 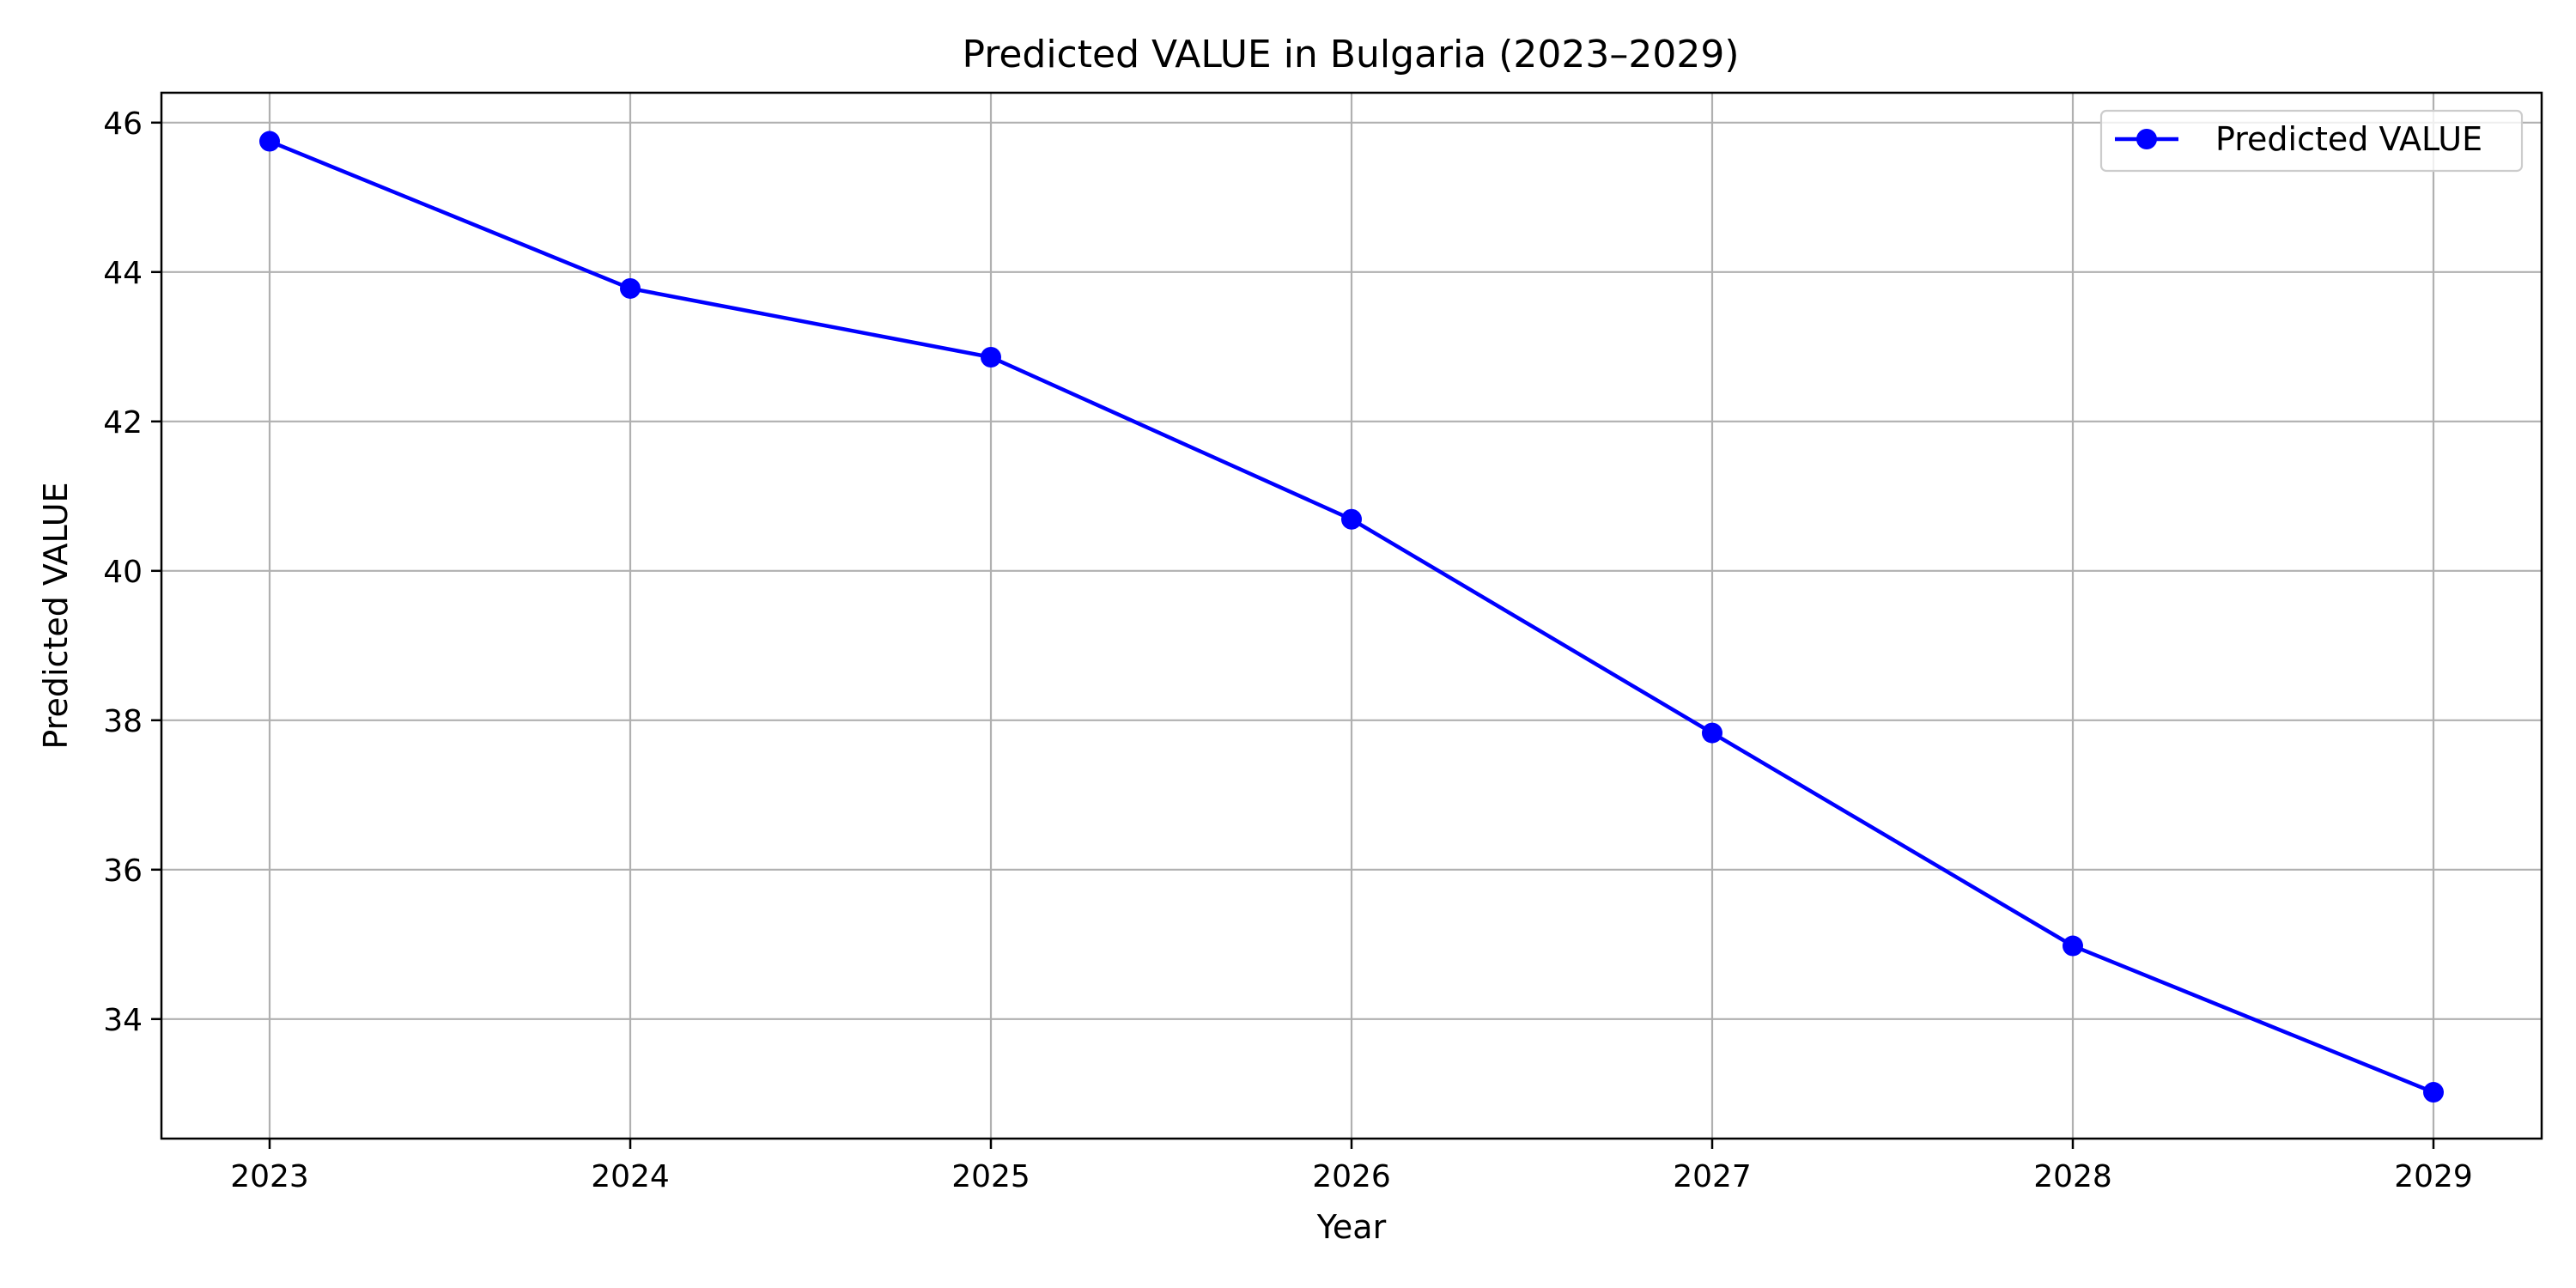 I want to click on legend-box, so click(x=2311, y=141).